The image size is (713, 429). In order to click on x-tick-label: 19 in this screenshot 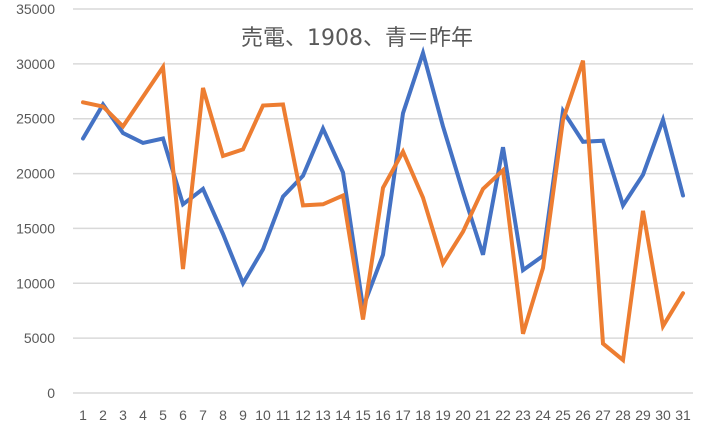, I will do `click(443, 415)`.